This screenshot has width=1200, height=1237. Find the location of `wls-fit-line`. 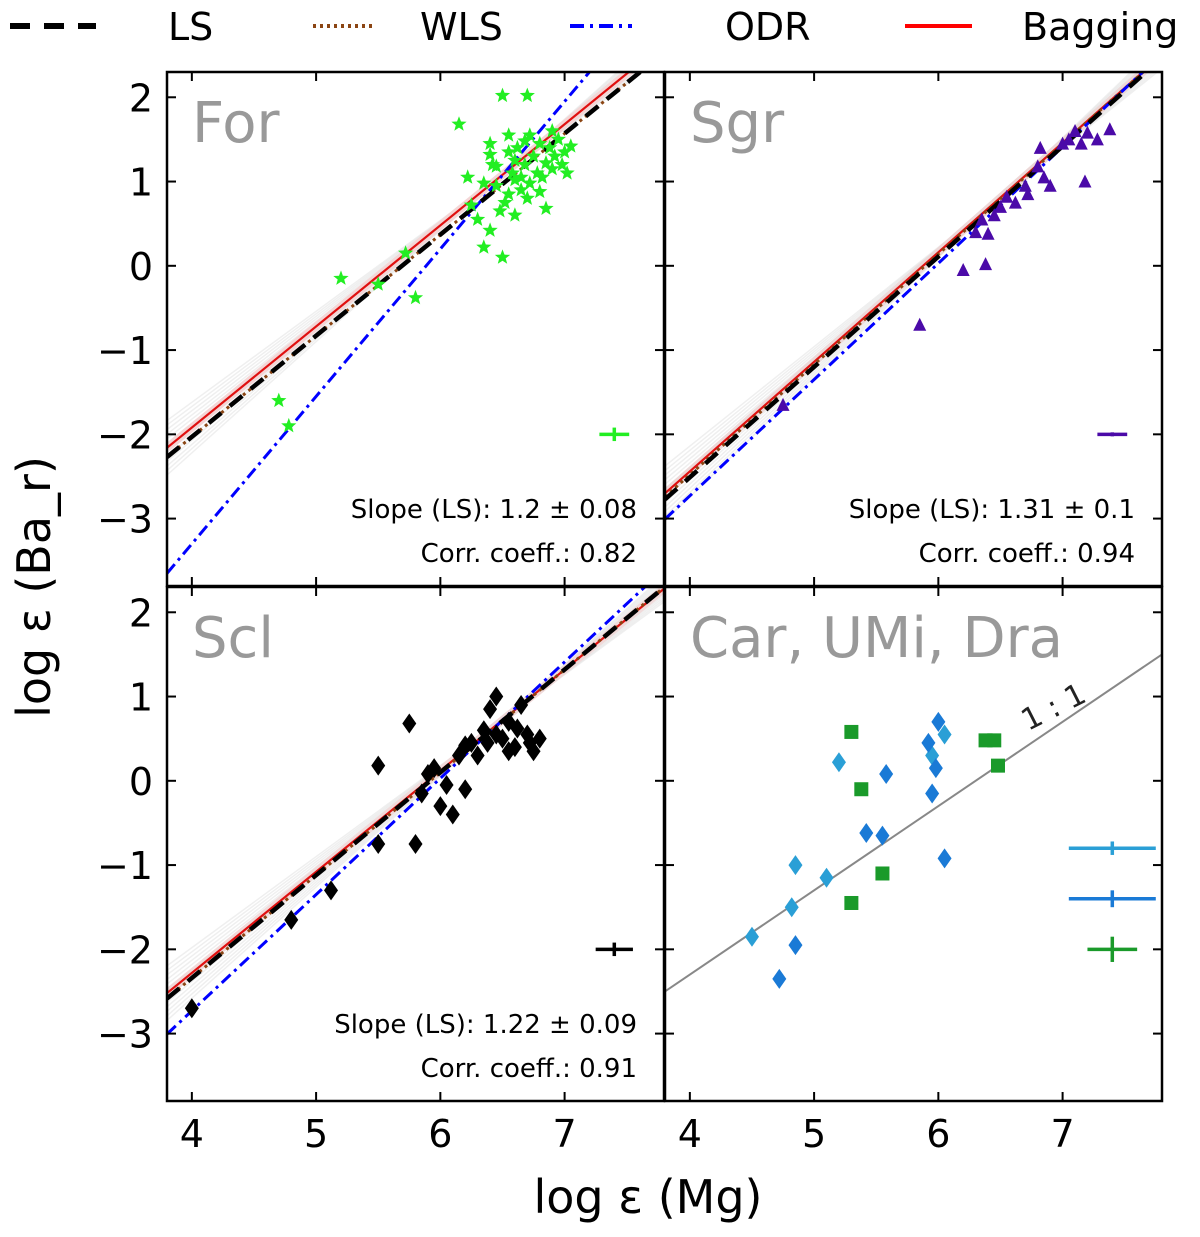

wls-fit-line is located at coordinates (405, 265).